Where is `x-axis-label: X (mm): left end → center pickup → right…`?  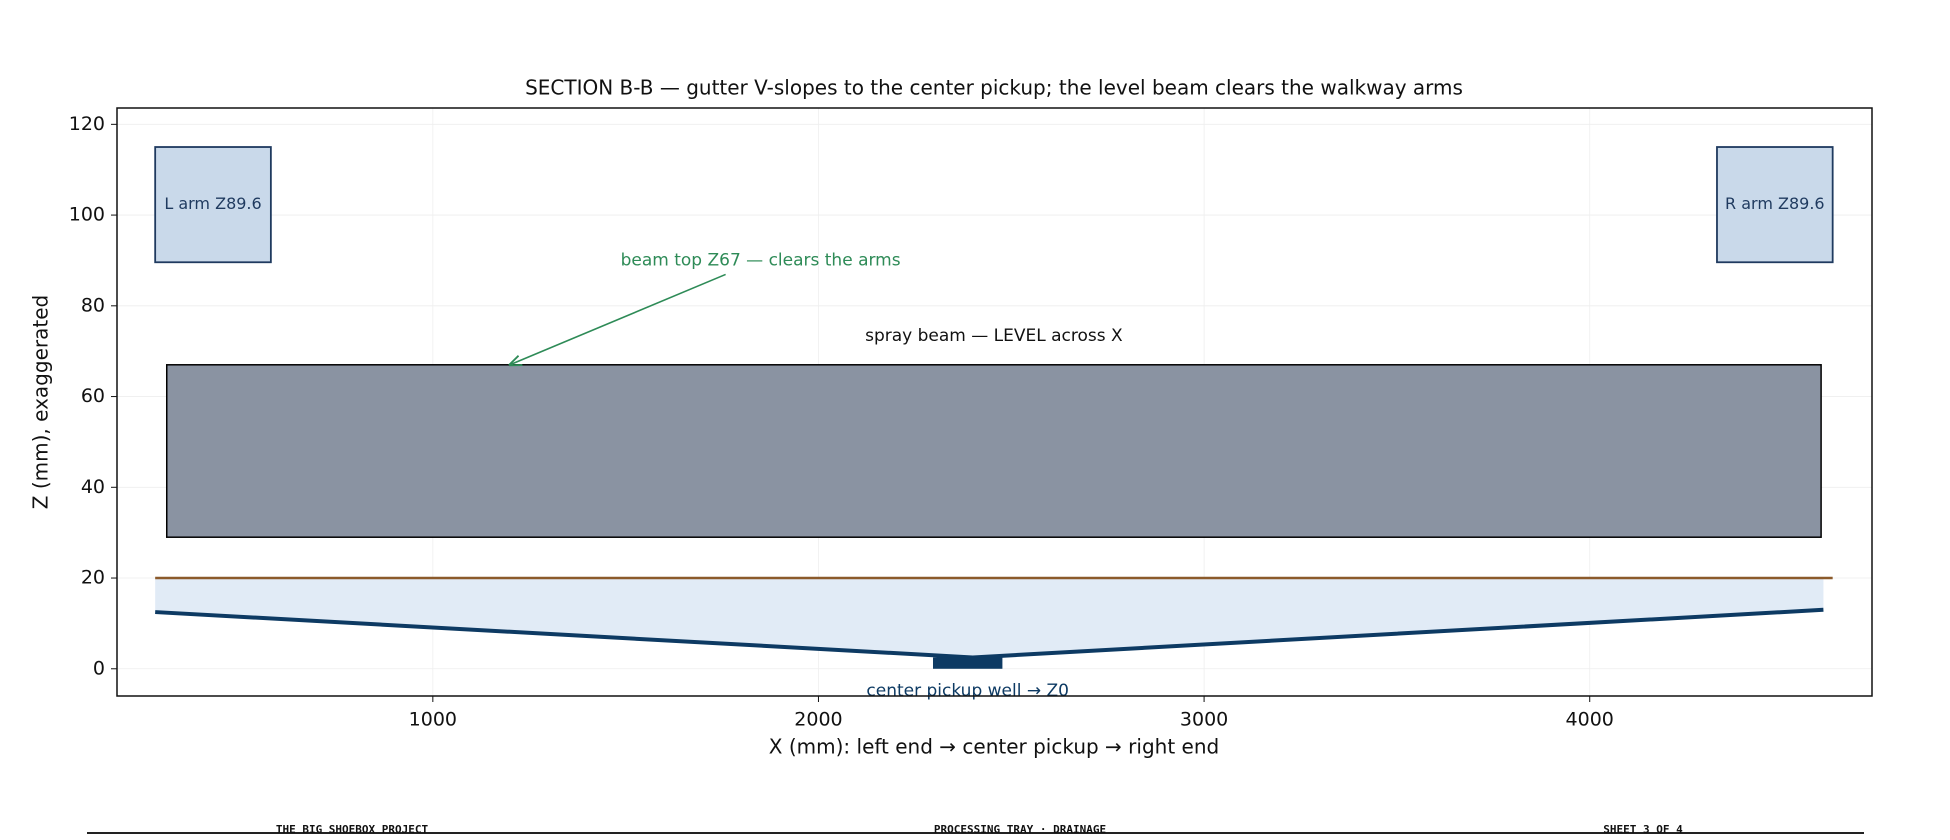
x-axis-label: X (mm): left end → center pickup → right… is located at coordinates (994, 747).